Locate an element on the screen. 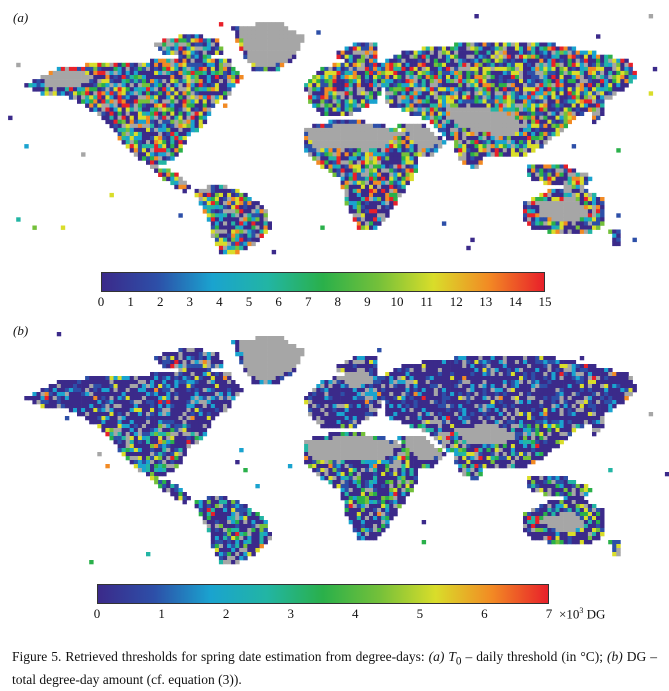 The image size is (669, 691). colorbar-tick-label: 6 is located at coordinates (278, 301).